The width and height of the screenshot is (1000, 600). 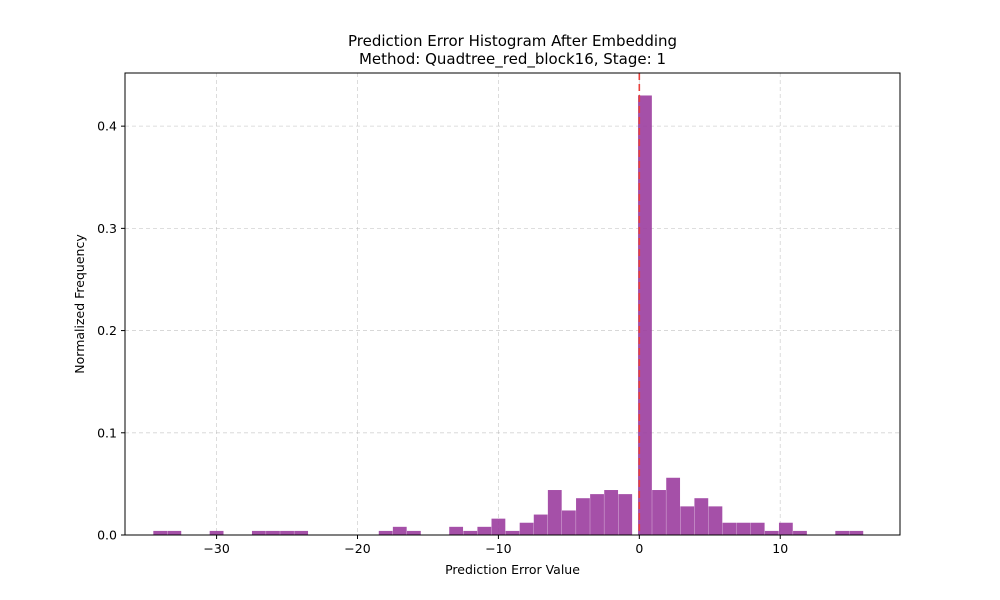 What do you see at coordinates (512, 59) in the screenshot?
I see `chart-subtitle: Method: Quadtree_red_block16, Stage: 1` at bounding box center [512, 59].